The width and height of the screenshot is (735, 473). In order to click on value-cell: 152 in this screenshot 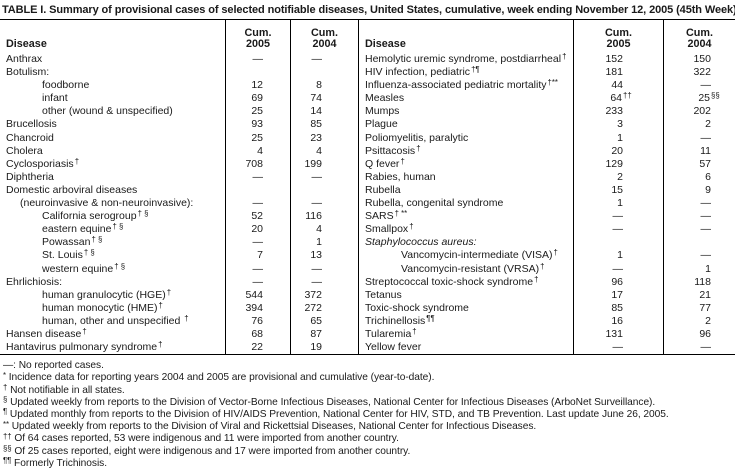, I will do `click(618, 60)`.